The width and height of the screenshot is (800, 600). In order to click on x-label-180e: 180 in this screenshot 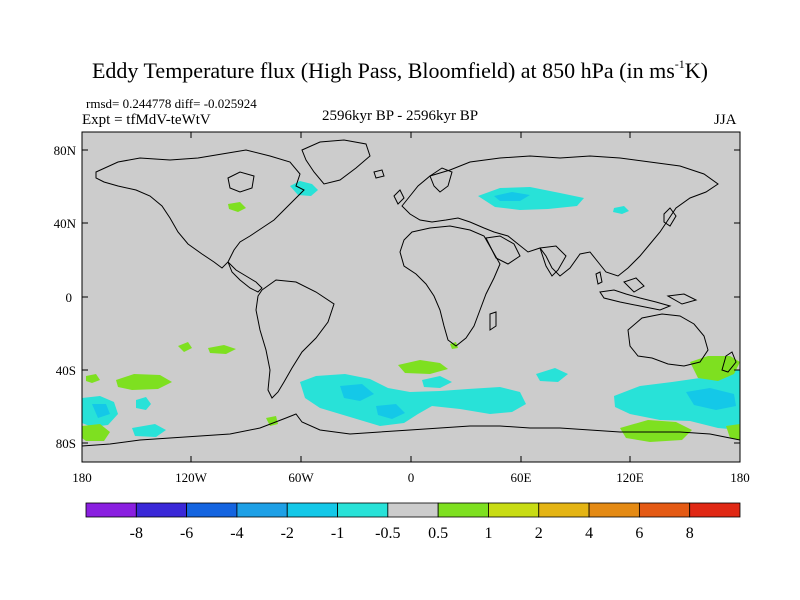, I will do `click(740, 477)`.